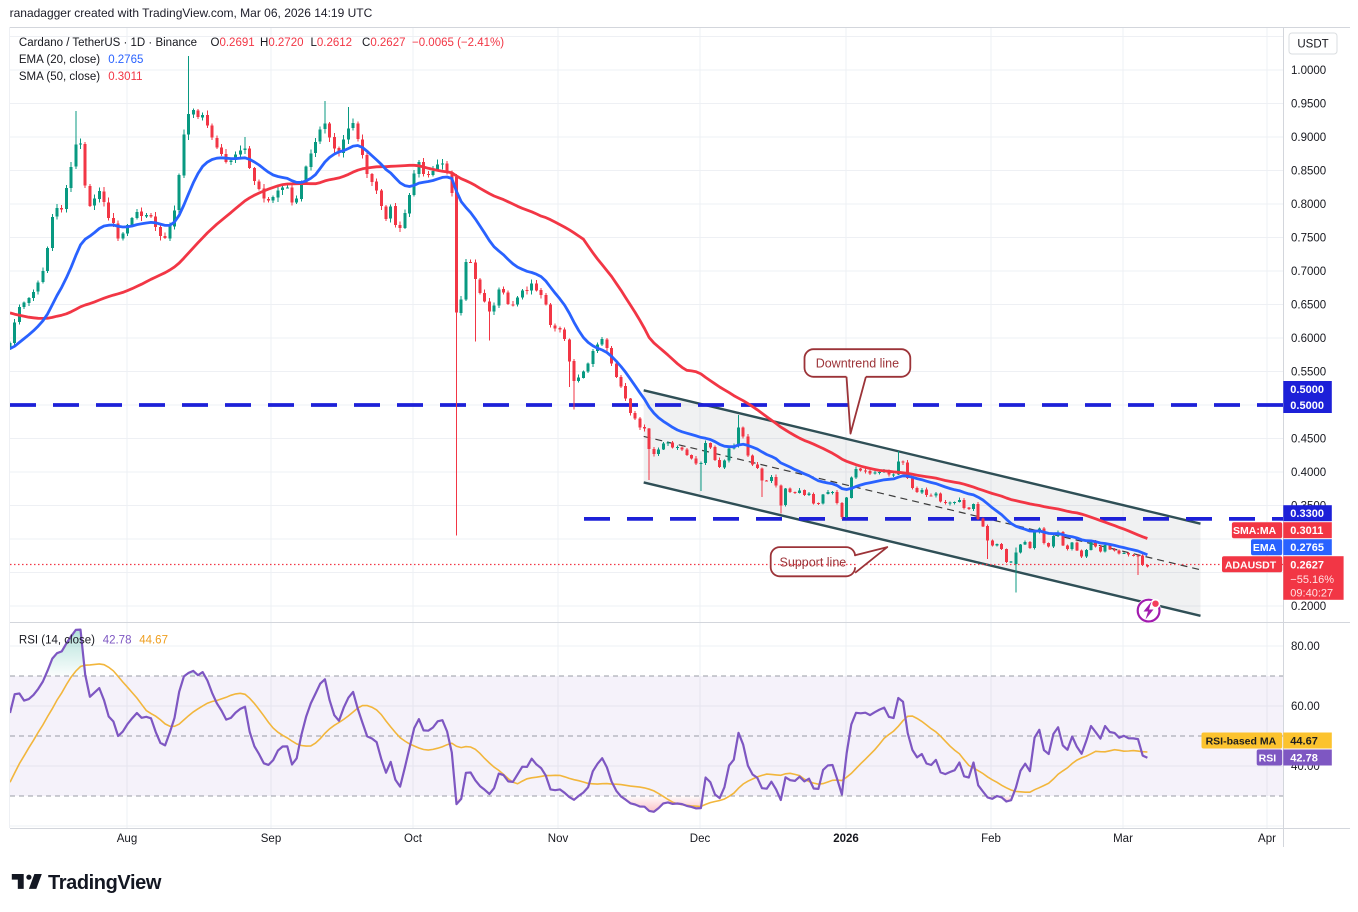 This screenshot has width=1358, height=912. What do you see at coordinates (846, 839) in the screenshot?
I see `svg-text: 2026` at bounding box center [846, 839].